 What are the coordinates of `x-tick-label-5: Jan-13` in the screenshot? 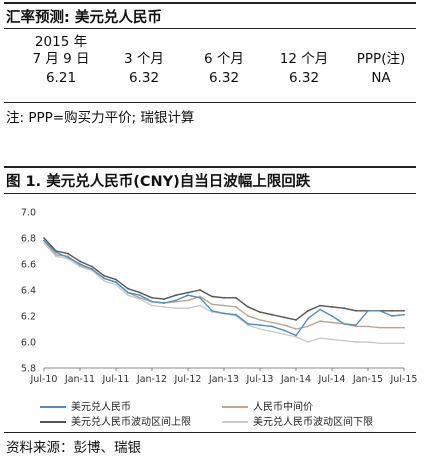 It's located at (223, 379).